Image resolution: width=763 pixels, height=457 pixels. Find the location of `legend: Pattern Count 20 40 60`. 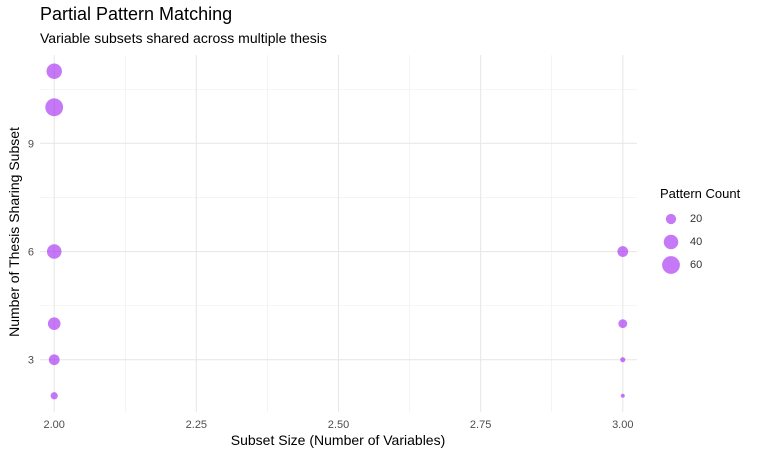

legend: Pattern Count 20 40 60 is located at coordinates (700, 231).